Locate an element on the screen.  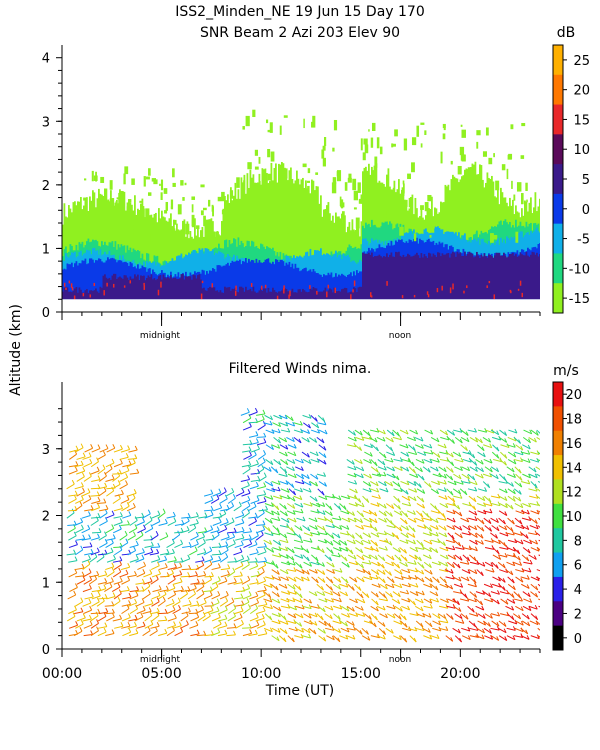
winds-title: Filtered Winds nima. is located at coordinates (300, 369).